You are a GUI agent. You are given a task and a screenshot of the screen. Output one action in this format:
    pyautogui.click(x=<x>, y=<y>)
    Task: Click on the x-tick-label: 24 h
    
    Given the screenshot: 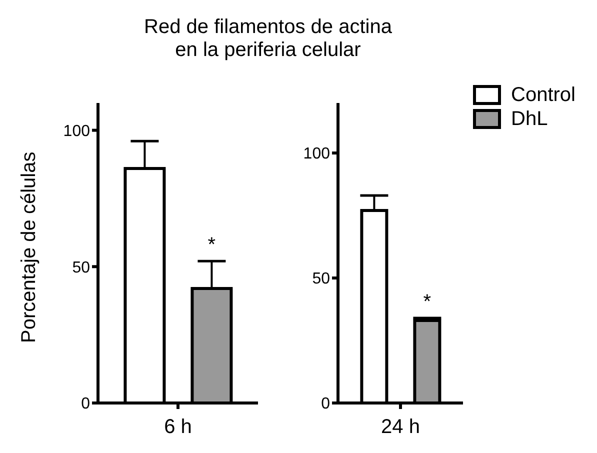 What is the action you would take?
    pyautogui.click(x=400, y=427)
    